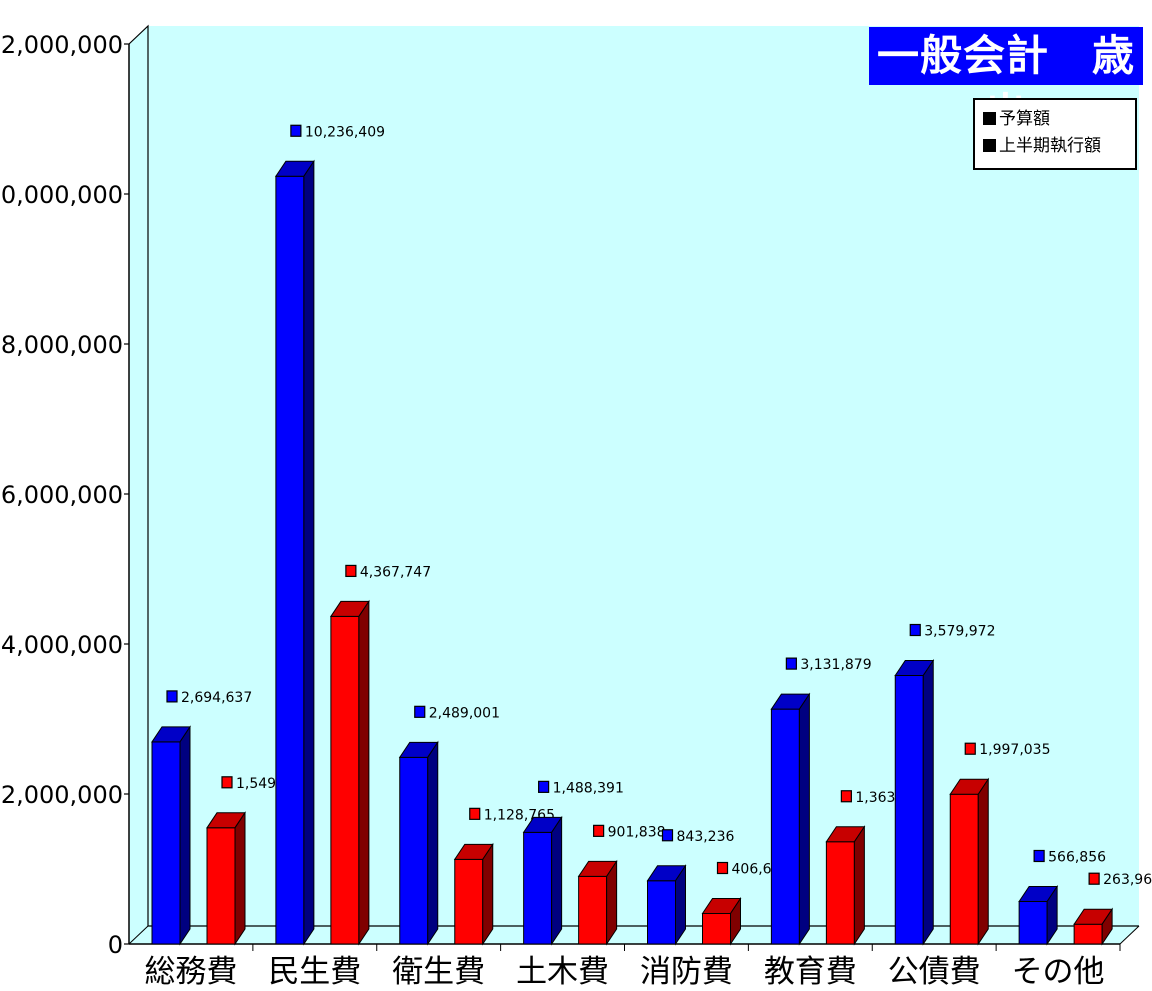 Image resolution: width=1152 pixels, height=991 pixels. I want to click on data-label: 4,367,747, so click(395, 572).